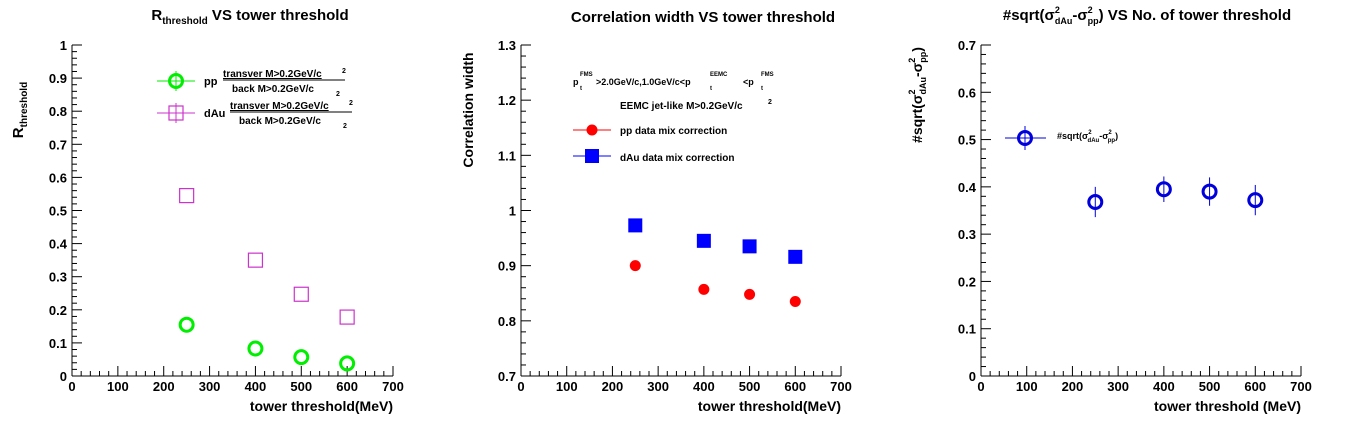  What do you see at coordinates (967, 140) in the screenshot?
I see `y-tick-label: 0.5` at bounding box center [967, 140].